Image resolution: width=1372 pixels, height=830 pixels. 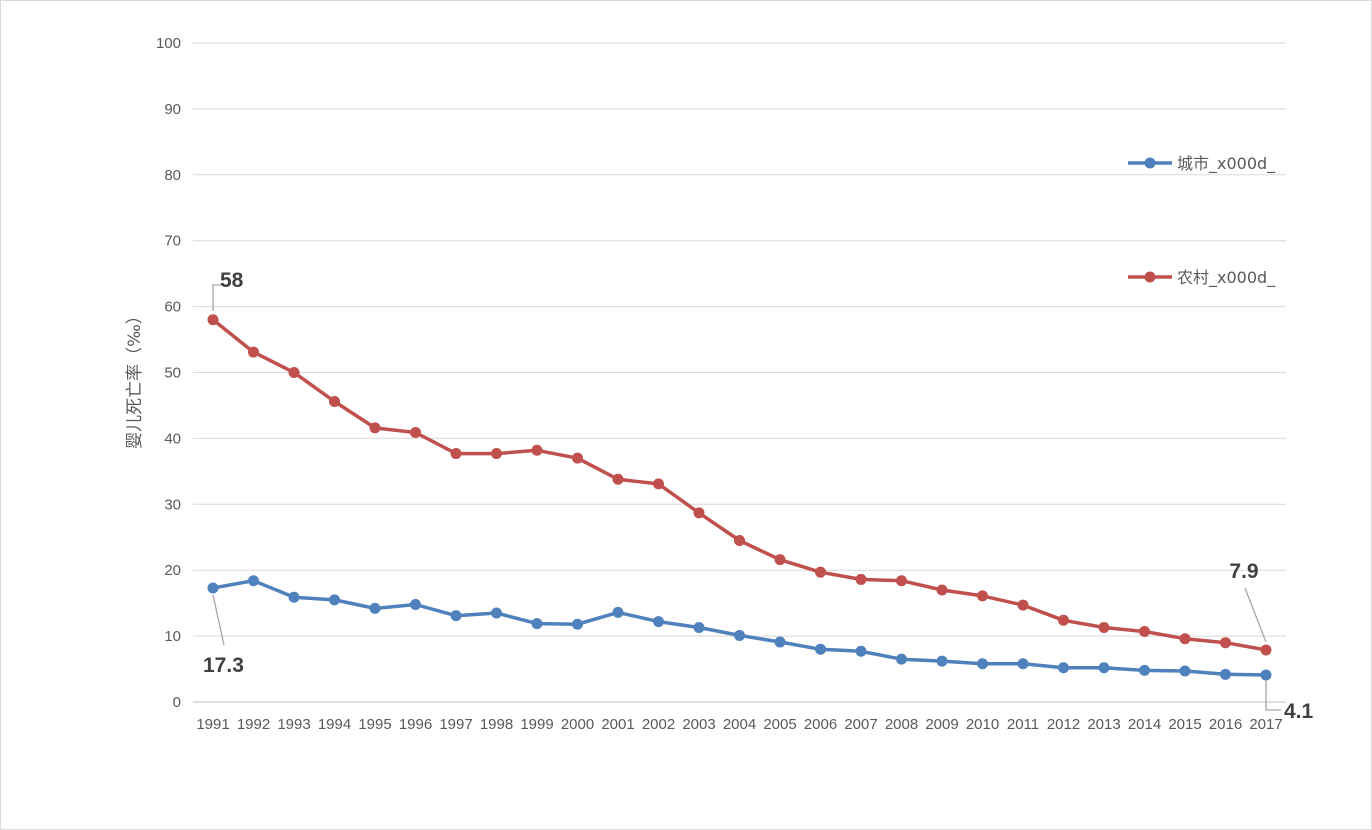 I want to click on x-tick-label: 2017, so click(x=1265, y=724).